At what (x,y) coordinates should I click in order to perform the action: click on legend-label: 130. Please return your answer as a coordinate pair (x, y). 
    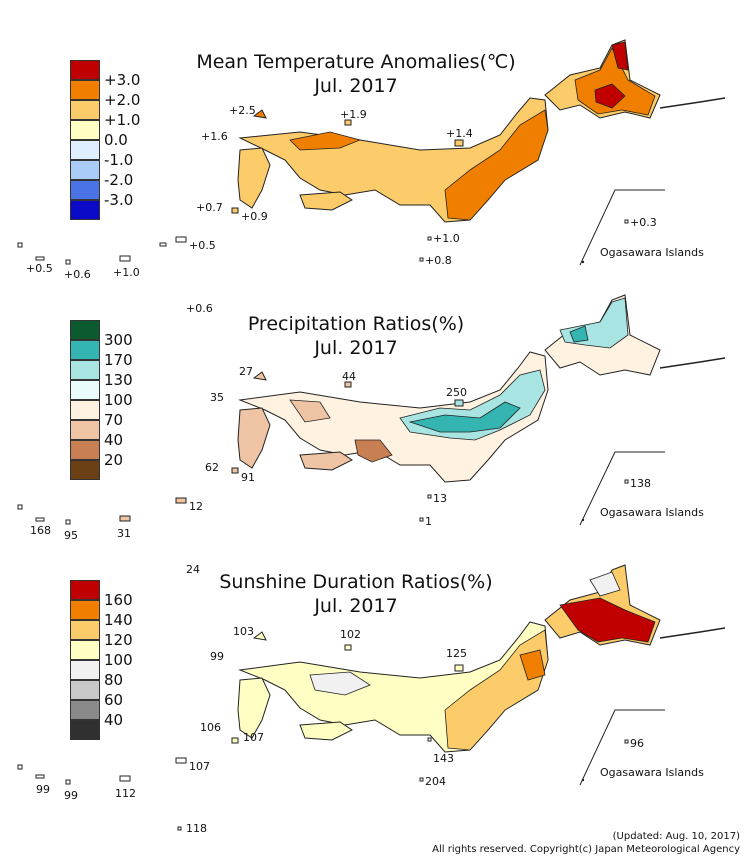
    Looking at the image, I should click on (118, 380).